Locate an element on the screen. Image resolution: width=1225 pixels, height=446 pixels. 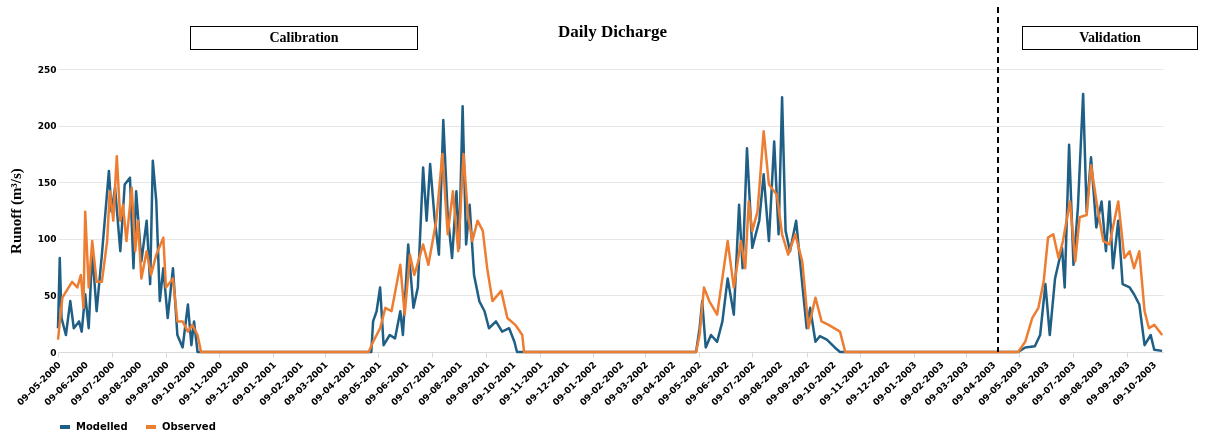
text: Validation is located at coordinates (1110, 38).